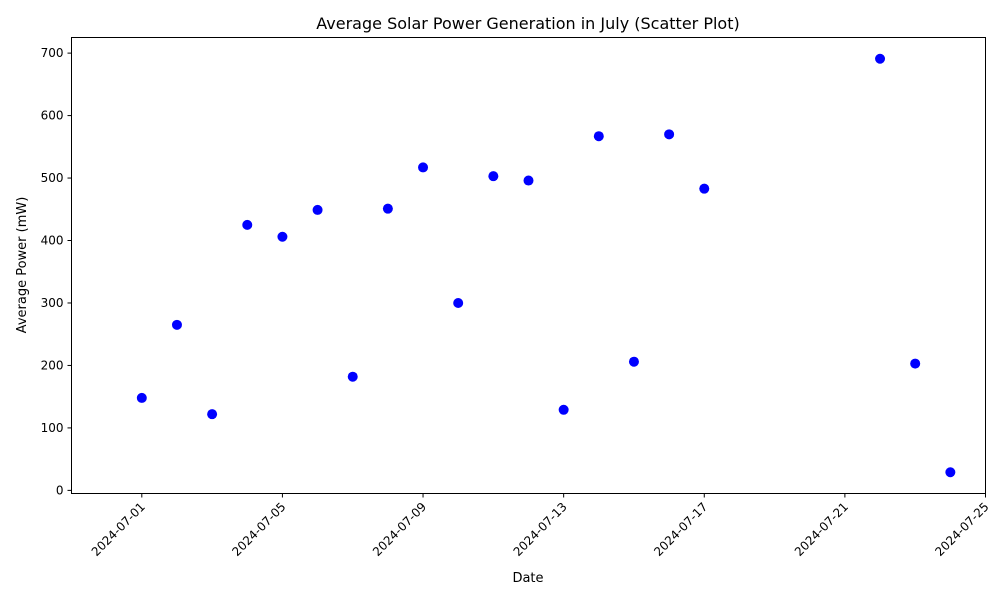 This screenshot has height=600, width=1000. I want to click on y-tick-label: 400, so click(52, 241).